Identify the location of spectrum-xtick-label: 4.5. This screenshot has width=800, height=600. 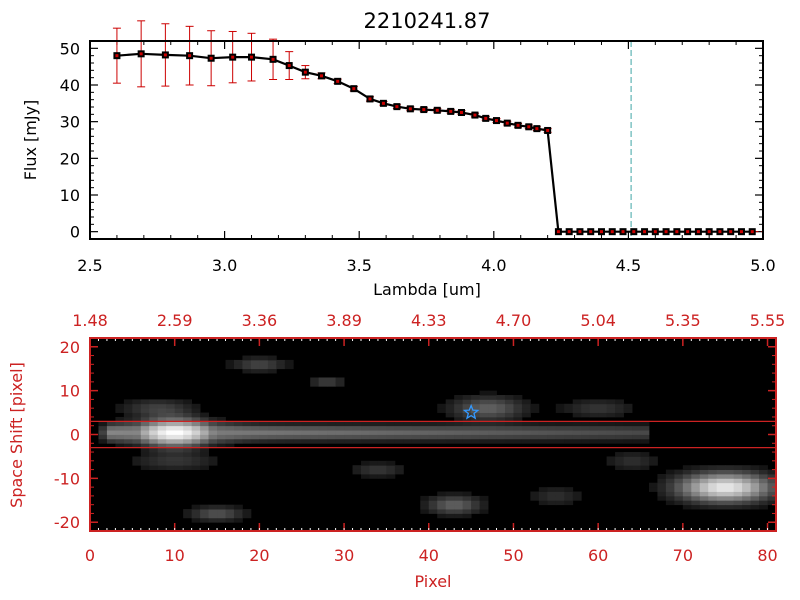
(628, 265).